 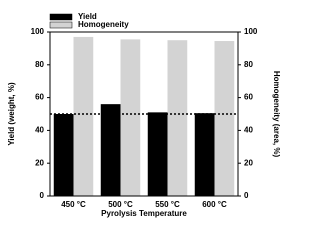 What do you see at coordinates (11, 114) in the screenshot?
I see `y-axis-label: Yield (weight, %)` at bounding box center [11, 114].